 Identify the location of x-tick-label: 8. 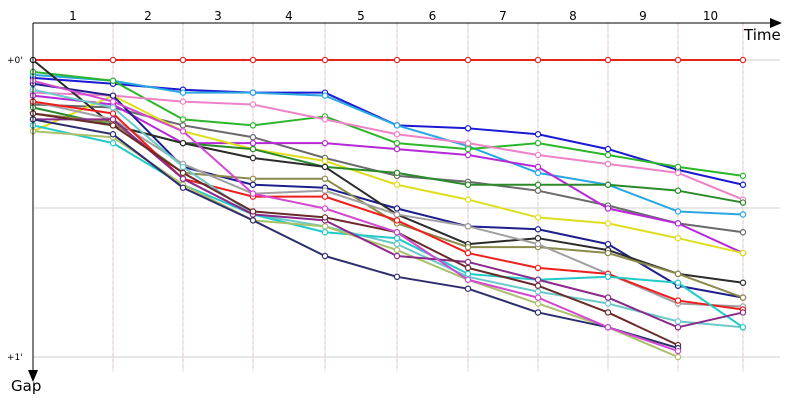
(573, 16).